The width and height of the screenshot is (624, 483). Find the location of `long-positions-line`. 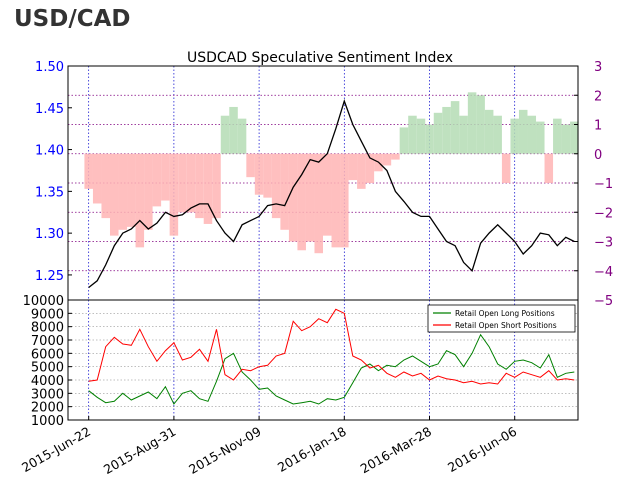

long-positions-line is located at coordinates (331, 369).